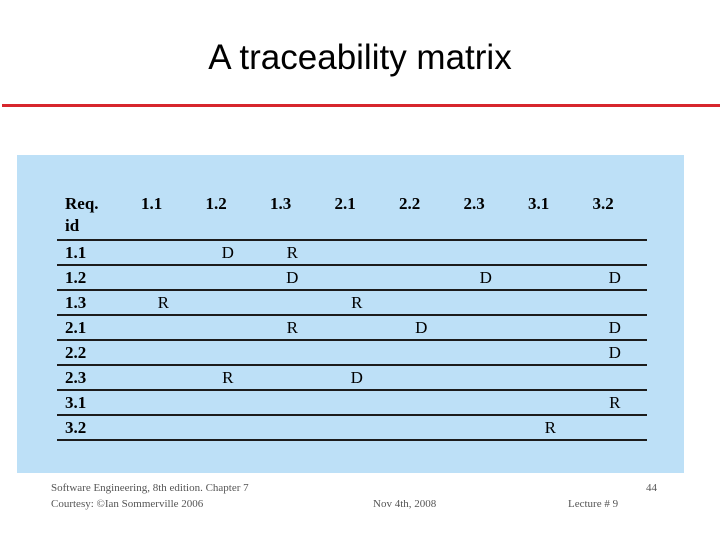  Describe the element at coordinates (405, 504) in the screenshot. I see `footer-date: Nov 4th, 2008` at that location.